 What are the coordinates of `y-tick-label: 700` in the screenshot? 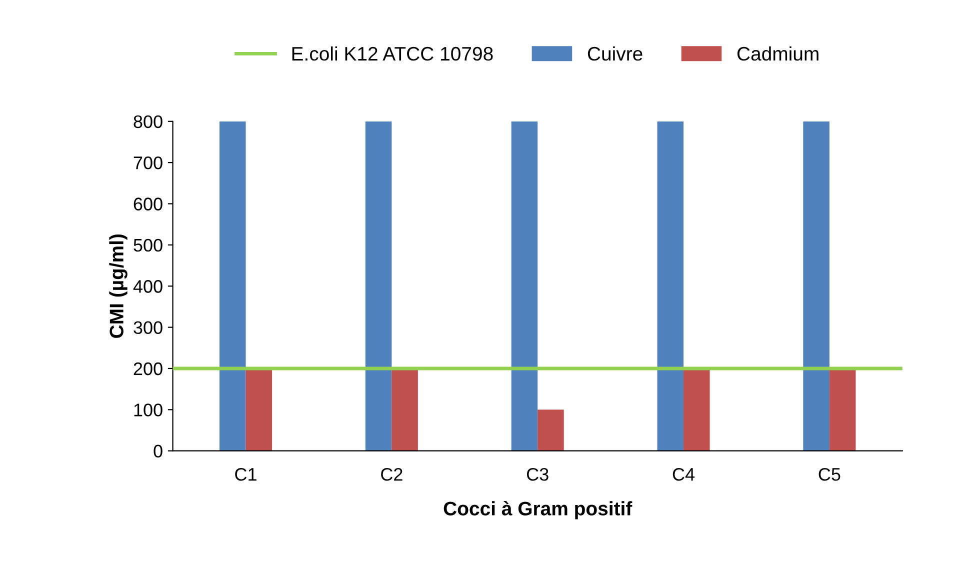 It's located at (148, 163).